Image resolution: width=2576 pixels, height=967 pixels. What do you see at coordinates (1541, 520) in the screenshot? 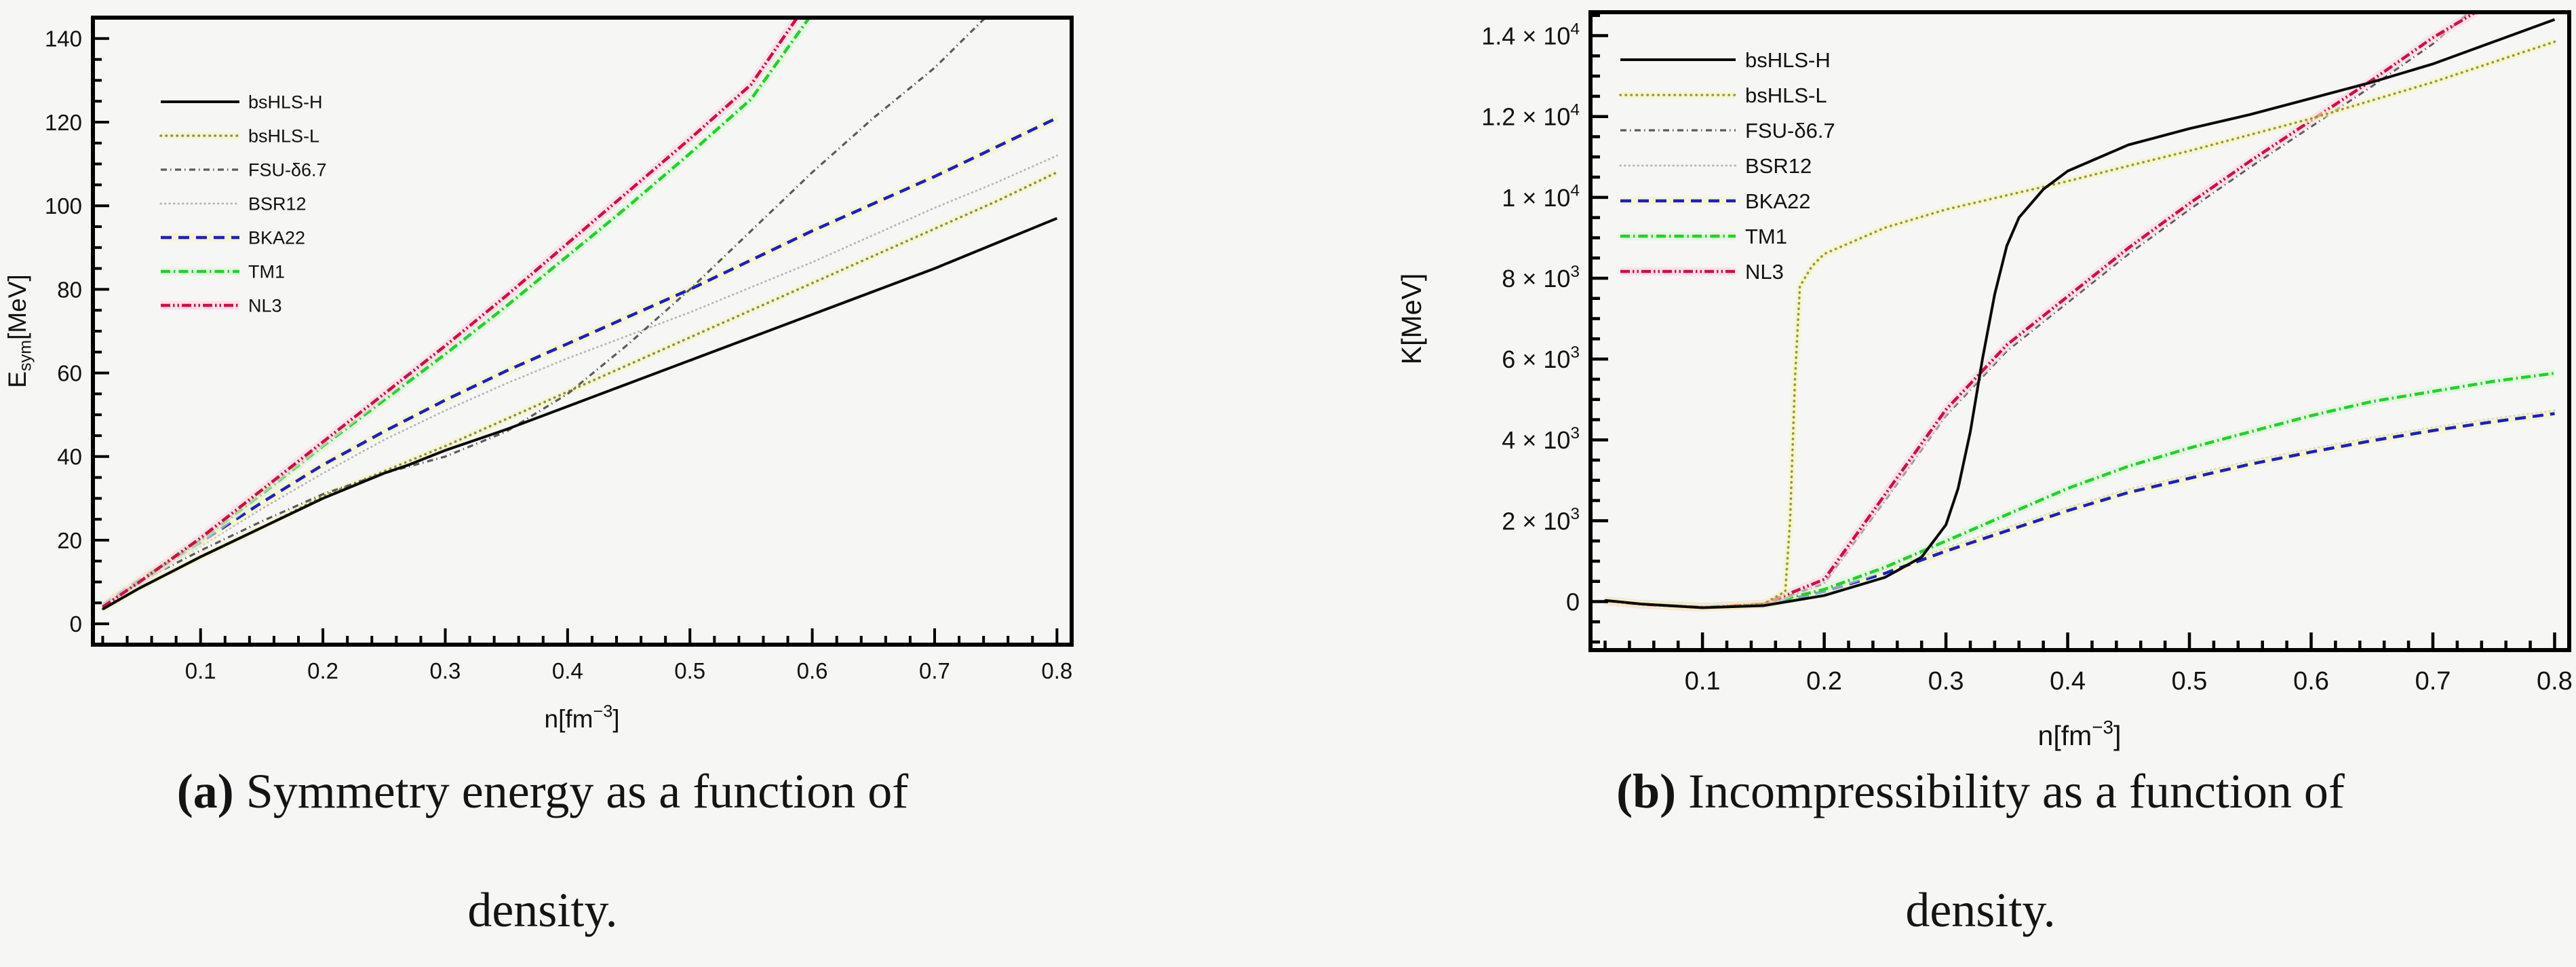
I see `y-tick-label: 2 × 10³` at bounding box center [1541, 520].